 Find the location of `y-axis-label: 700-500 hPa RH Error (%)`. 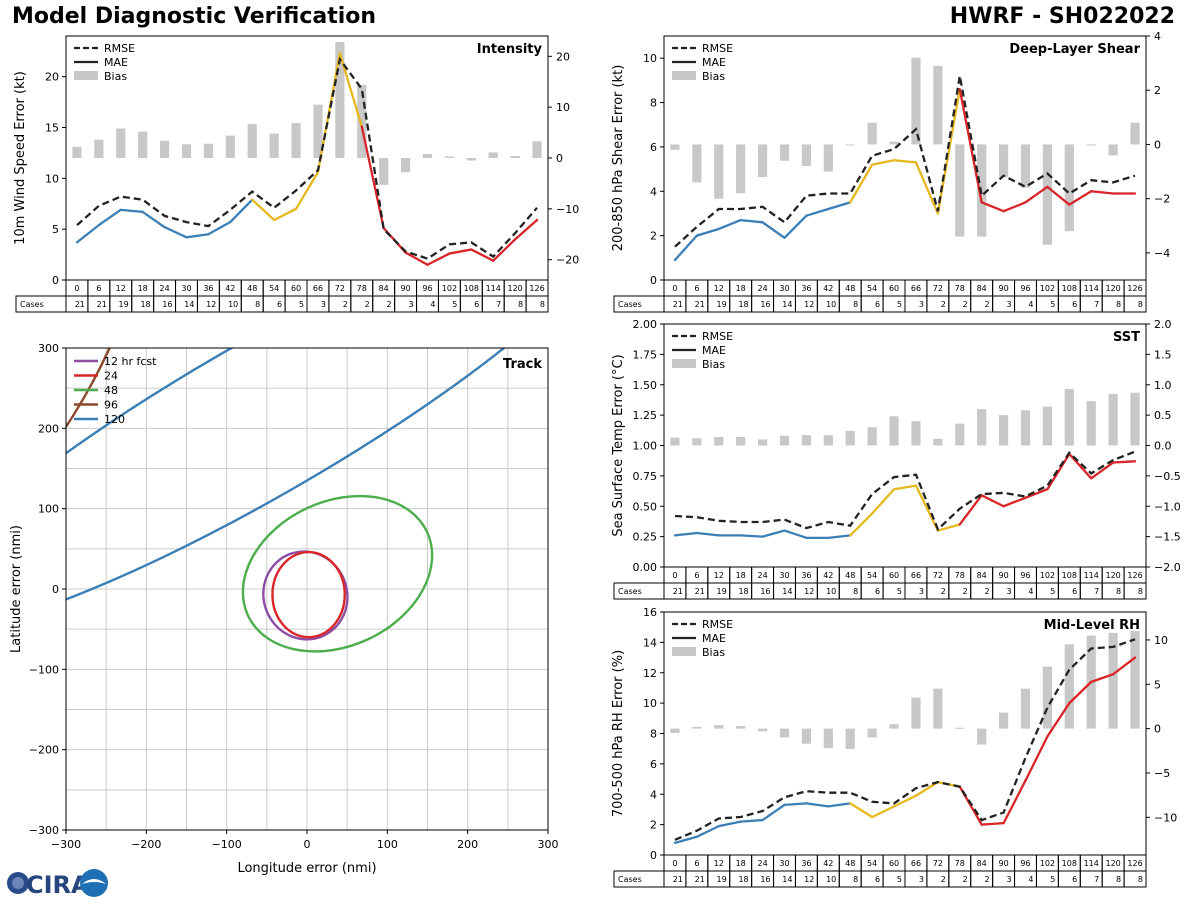

y-axis-label: 700-500 hPa RH Error (%) is located at coordinates (618, 733).